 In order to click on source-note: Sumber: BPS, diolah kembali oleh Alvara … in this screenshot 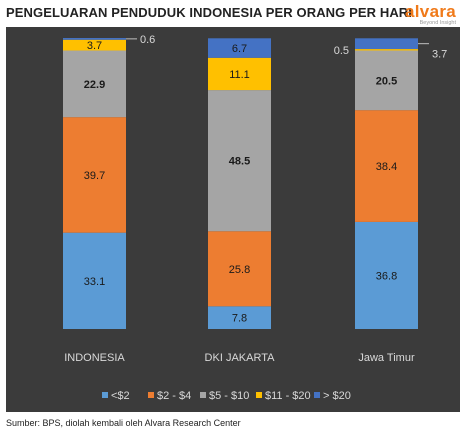, I will do `click(123, 423)`.